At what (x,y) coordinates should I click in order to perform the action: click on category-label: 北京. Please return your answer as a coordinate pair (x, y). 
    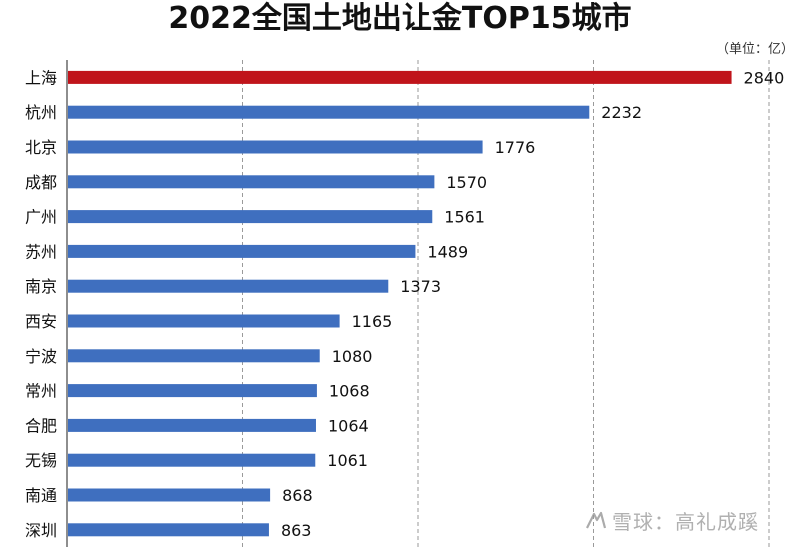
    Looking at the image, I should click on (41, 147).